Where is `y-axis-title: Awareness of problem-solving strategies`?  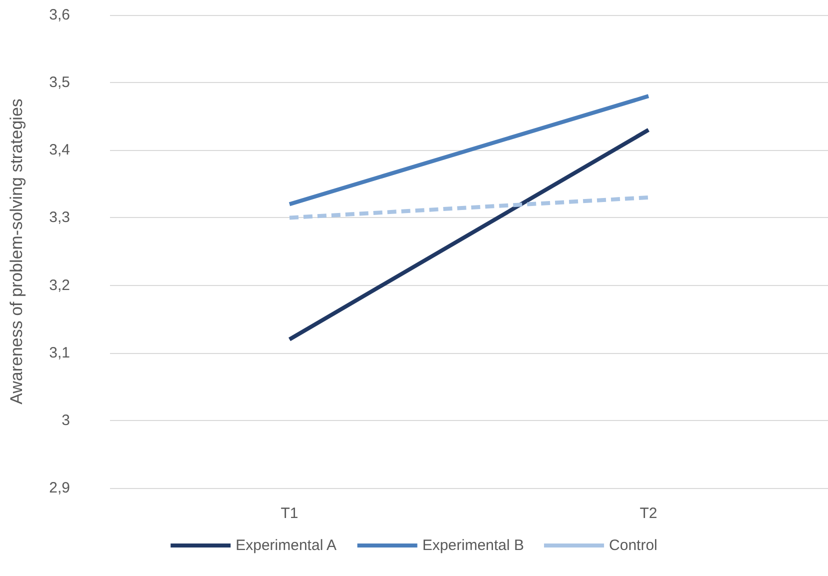 y-axis-title: Awareness of problem-solving strategies is located at coordinates (16, 251).